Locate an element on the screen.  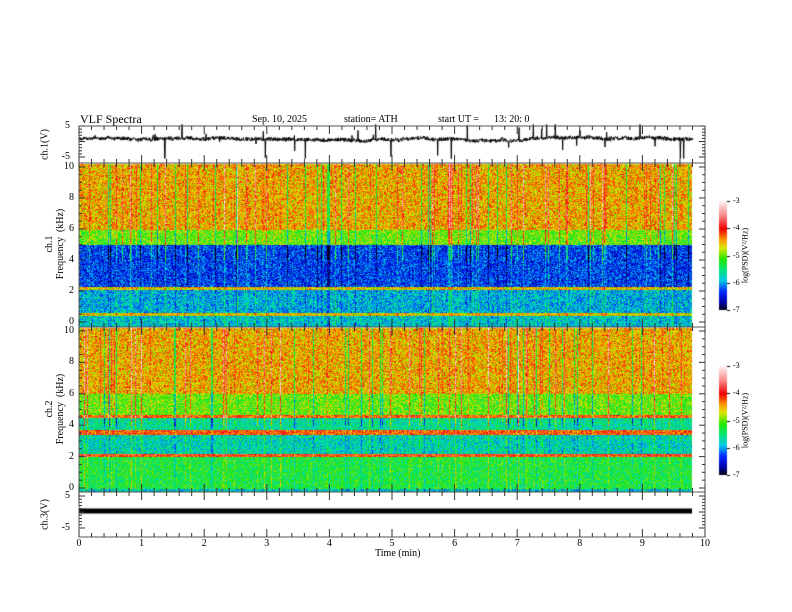
x-tick-label: 0 is located at coordinates (79, 543).